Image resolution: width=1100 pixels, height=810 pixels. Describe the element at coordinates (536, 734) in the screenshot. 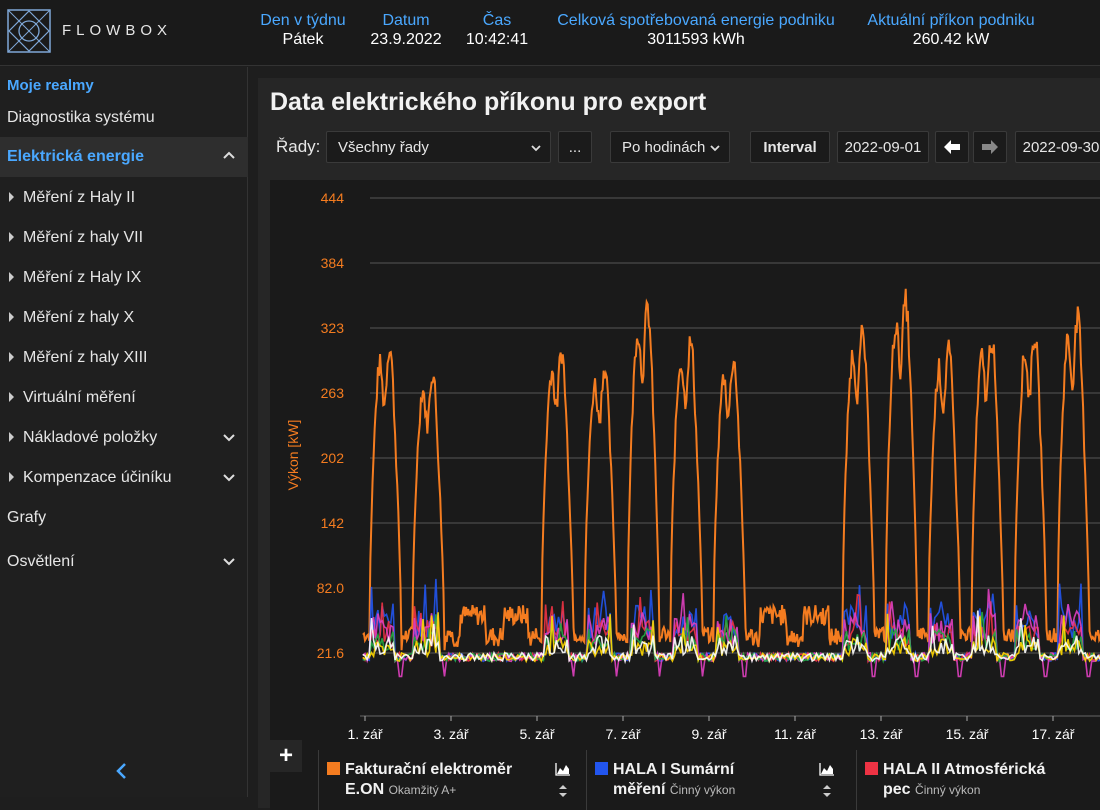

I see `x-tick-label: 5. zář` at that location.